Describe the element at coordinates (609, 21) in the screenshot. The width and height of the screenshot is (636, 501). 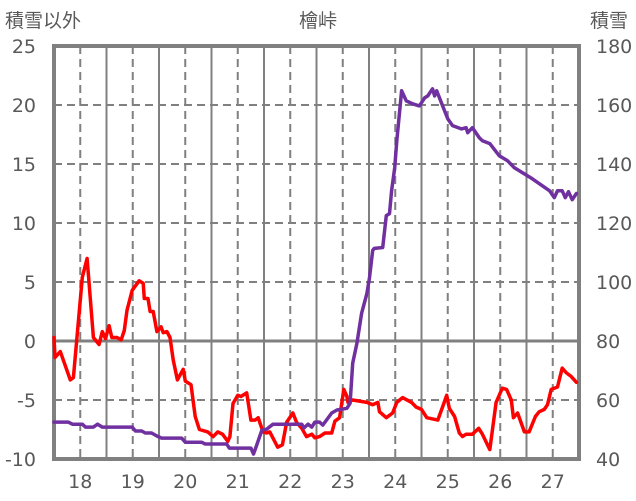
I see `right-axis-title: 積雪` at that location.